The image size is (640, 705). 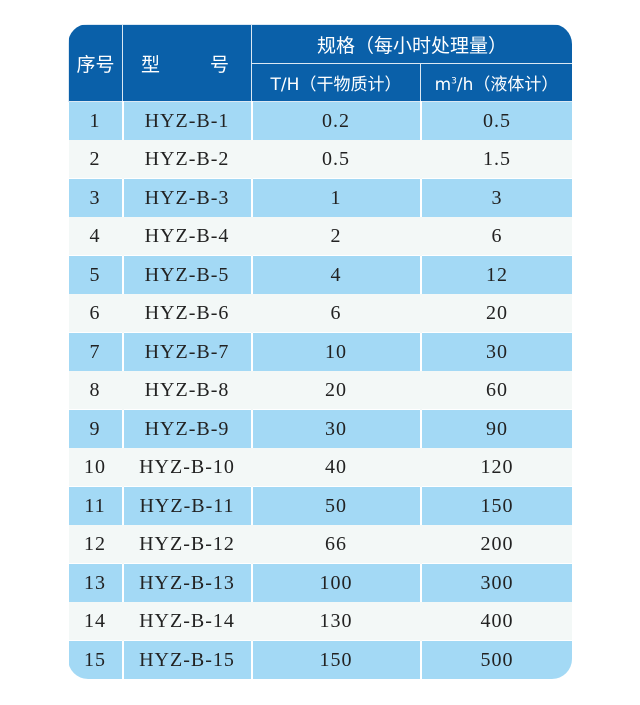 I want to click on cell-dry: 2, so click(x=336, y=236).